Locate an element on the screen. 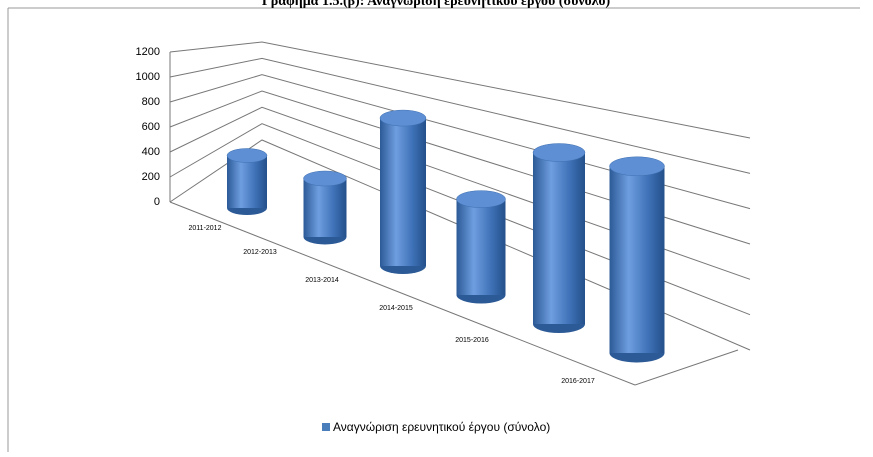  floor-edge is located at coordinates (686, 367).